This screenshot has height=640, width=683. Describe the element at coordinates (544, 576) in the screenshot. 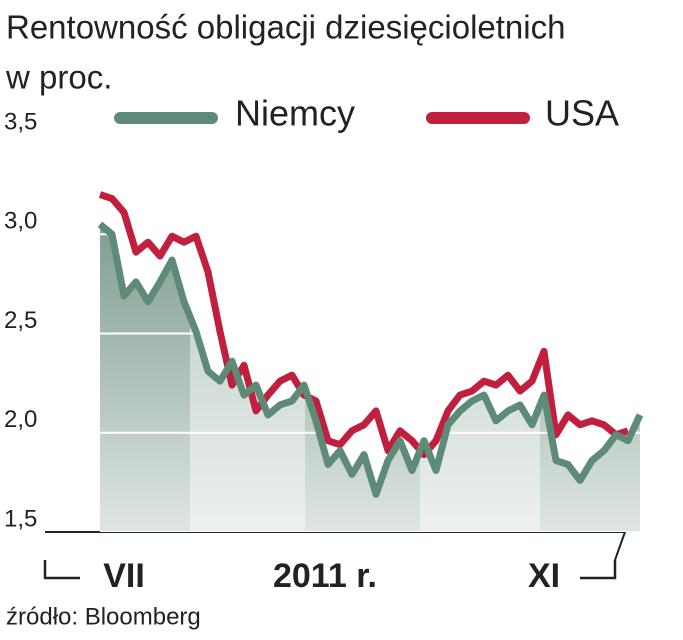

I see `x-tick-label: XI` at that location.